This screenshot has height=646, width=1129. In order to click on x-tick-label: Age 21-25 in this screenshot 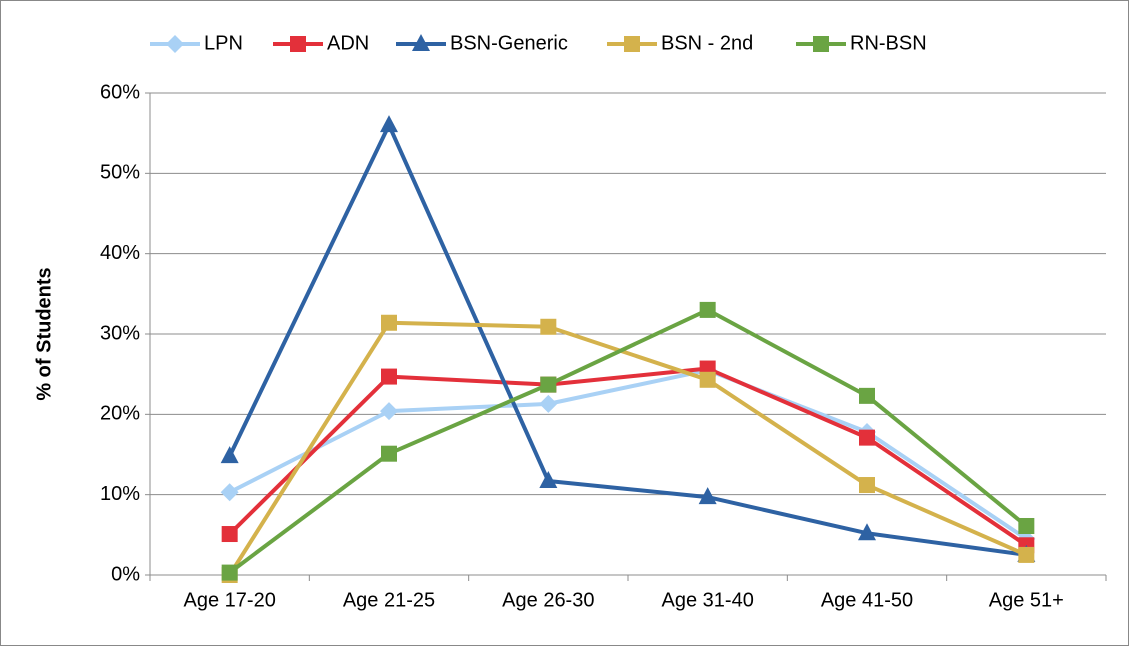, I will do `click(389, 600)`.